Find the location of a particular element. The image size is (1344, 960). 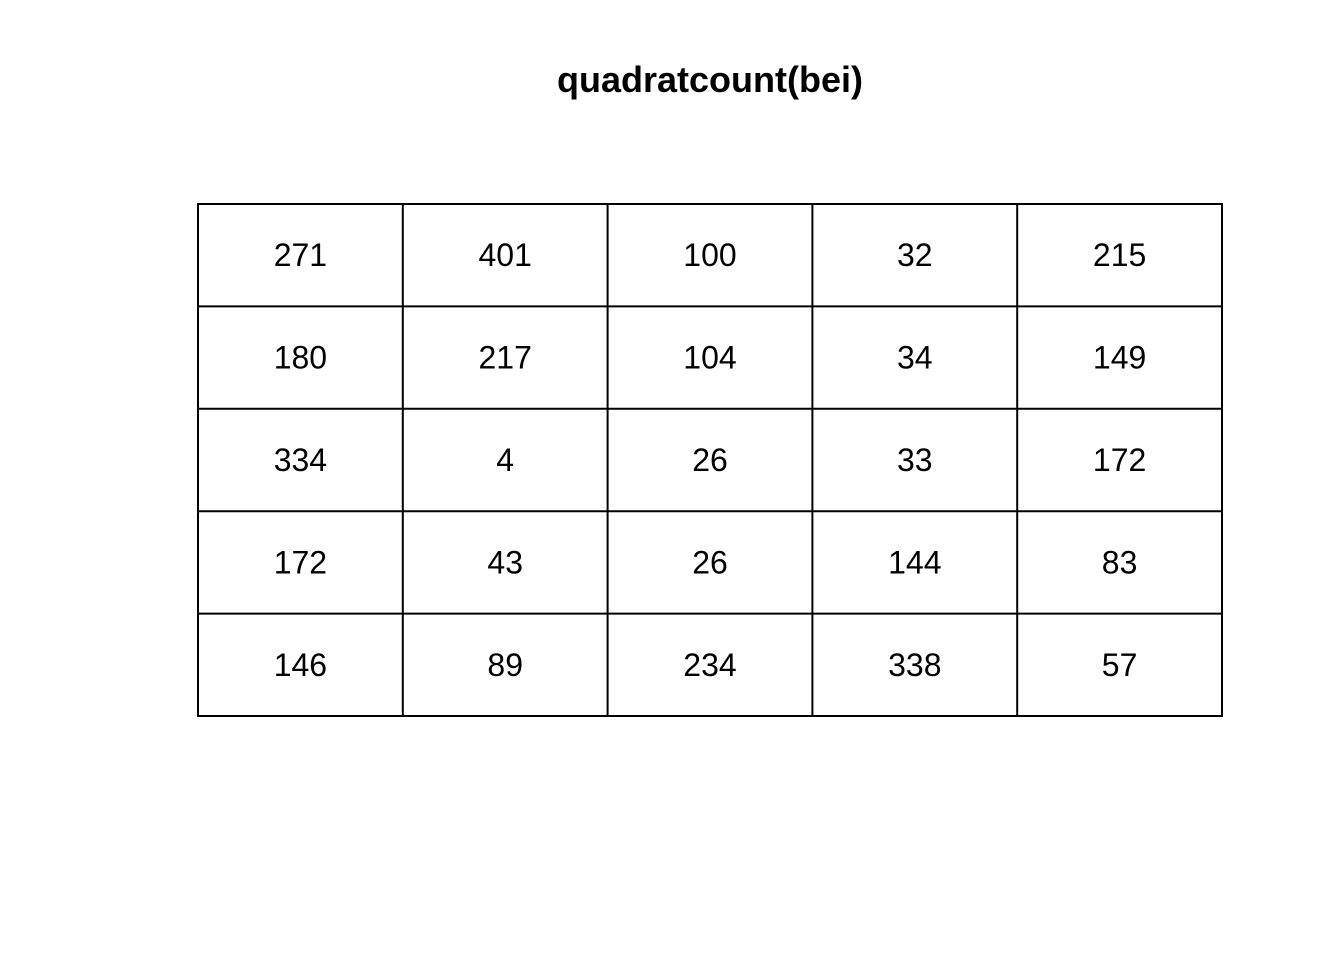

quadrat-count-cell: 271 is located at coordinates (300, 255).